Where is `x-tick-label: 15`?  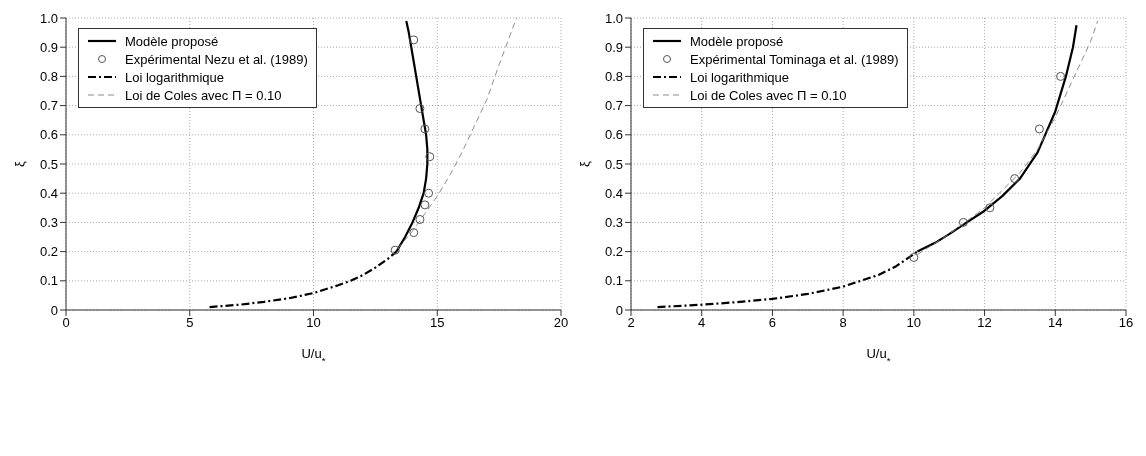 x-tick-label: 15 is located at coordinates (437, 323).